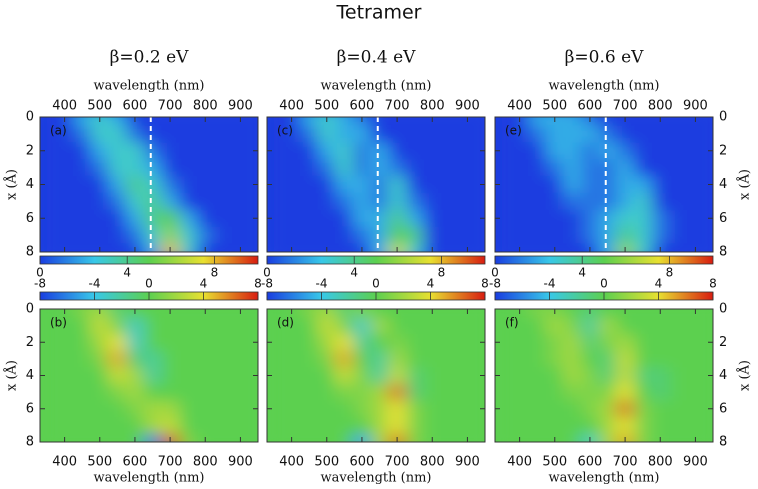 The width and height of the screenshot is (758, 489). Describe the element at coordinates (605, 58) in the screenshot. I see `panel-subtitle: β=0.6 eV` at that location.